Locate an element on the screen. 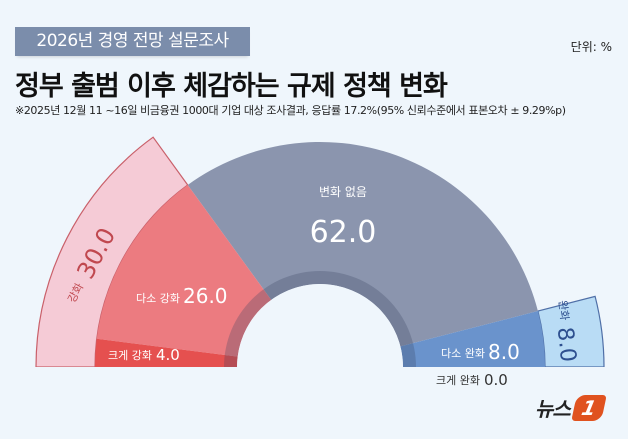 The height and width of the screenshot is (439, 628). value-strong-ease: 0.0 is located at coordinates (496, 380).